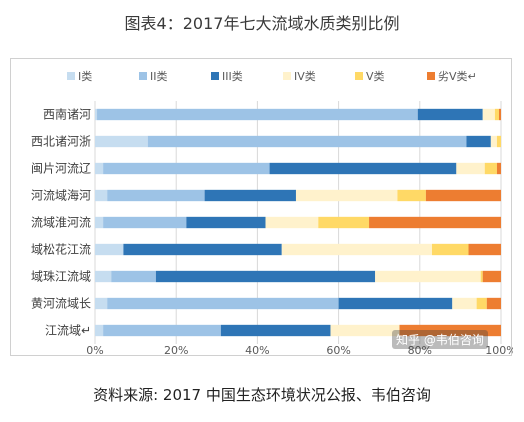 Image resolution: width=524 pixels, height=422 pixels. I want to click on x-tick-label: 80%, so click(420, 350).